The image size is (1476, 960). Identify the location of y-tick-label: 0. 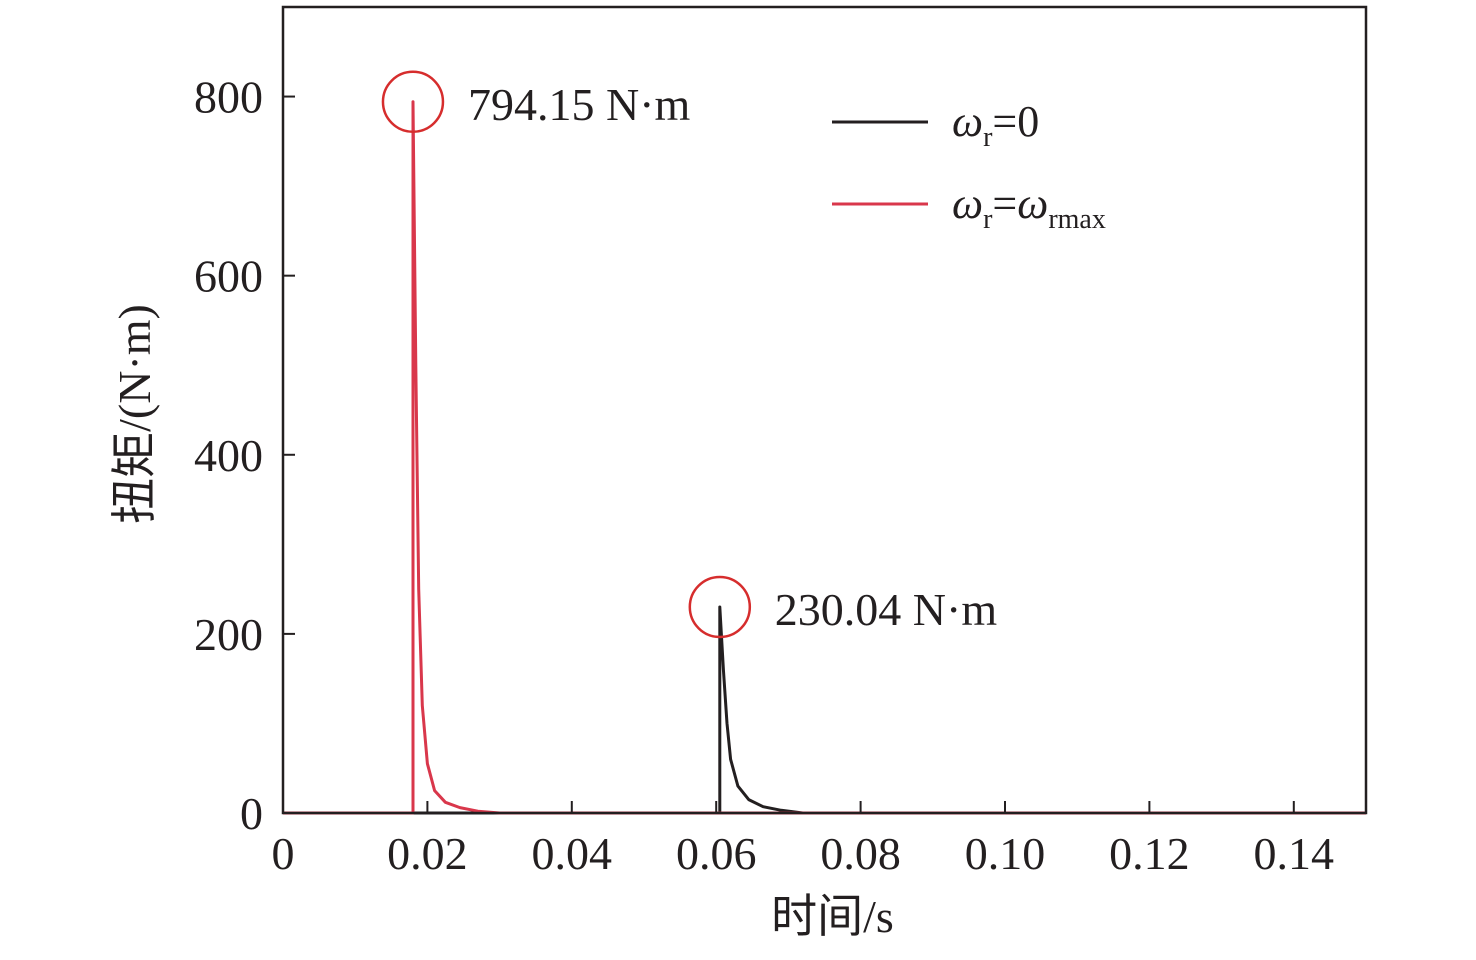
(251, 813).